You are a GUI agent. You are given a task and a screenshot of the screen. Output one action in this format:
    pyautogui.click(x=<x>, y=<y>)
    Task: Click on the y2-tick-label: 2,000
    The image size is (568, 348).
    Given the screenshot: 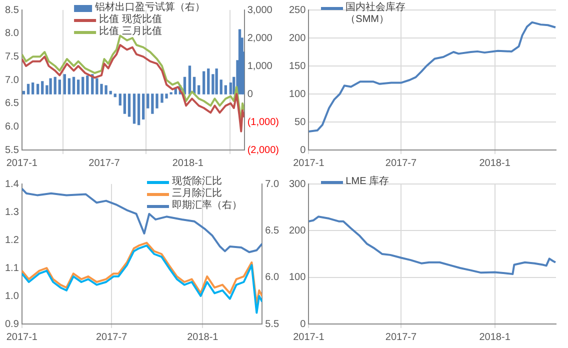 What is the action you would take?
    pyautogui.click(x=260, y=38)
    